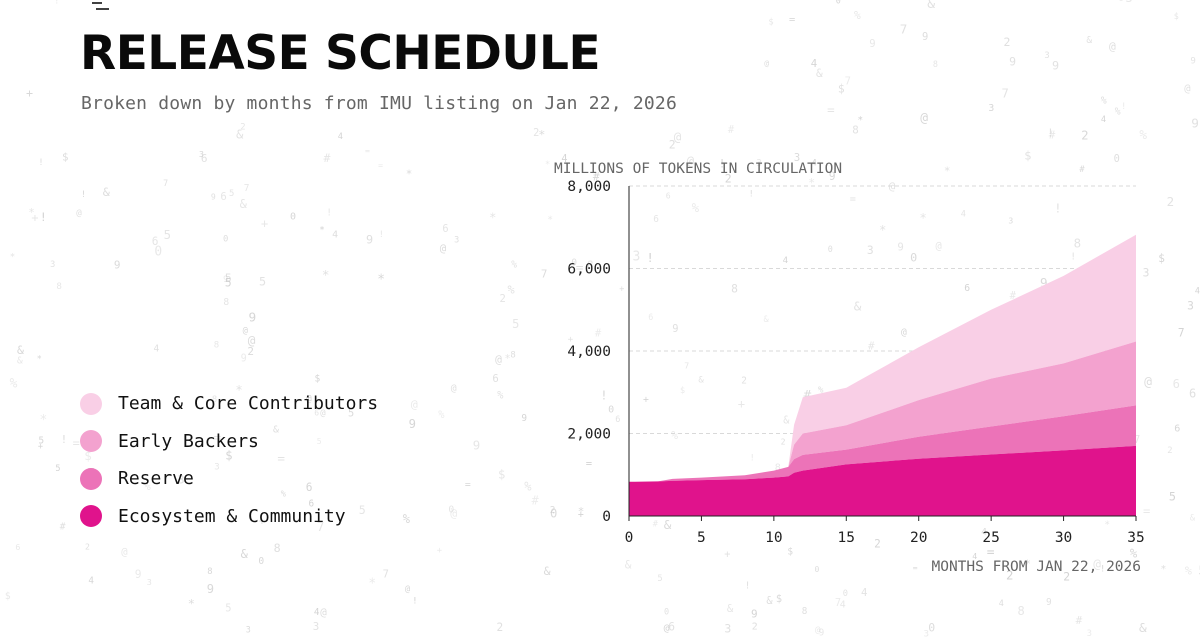 This screenshot has height=637, width=1200. I want to click on y-tick-label-0: 0, so click(606, 517).